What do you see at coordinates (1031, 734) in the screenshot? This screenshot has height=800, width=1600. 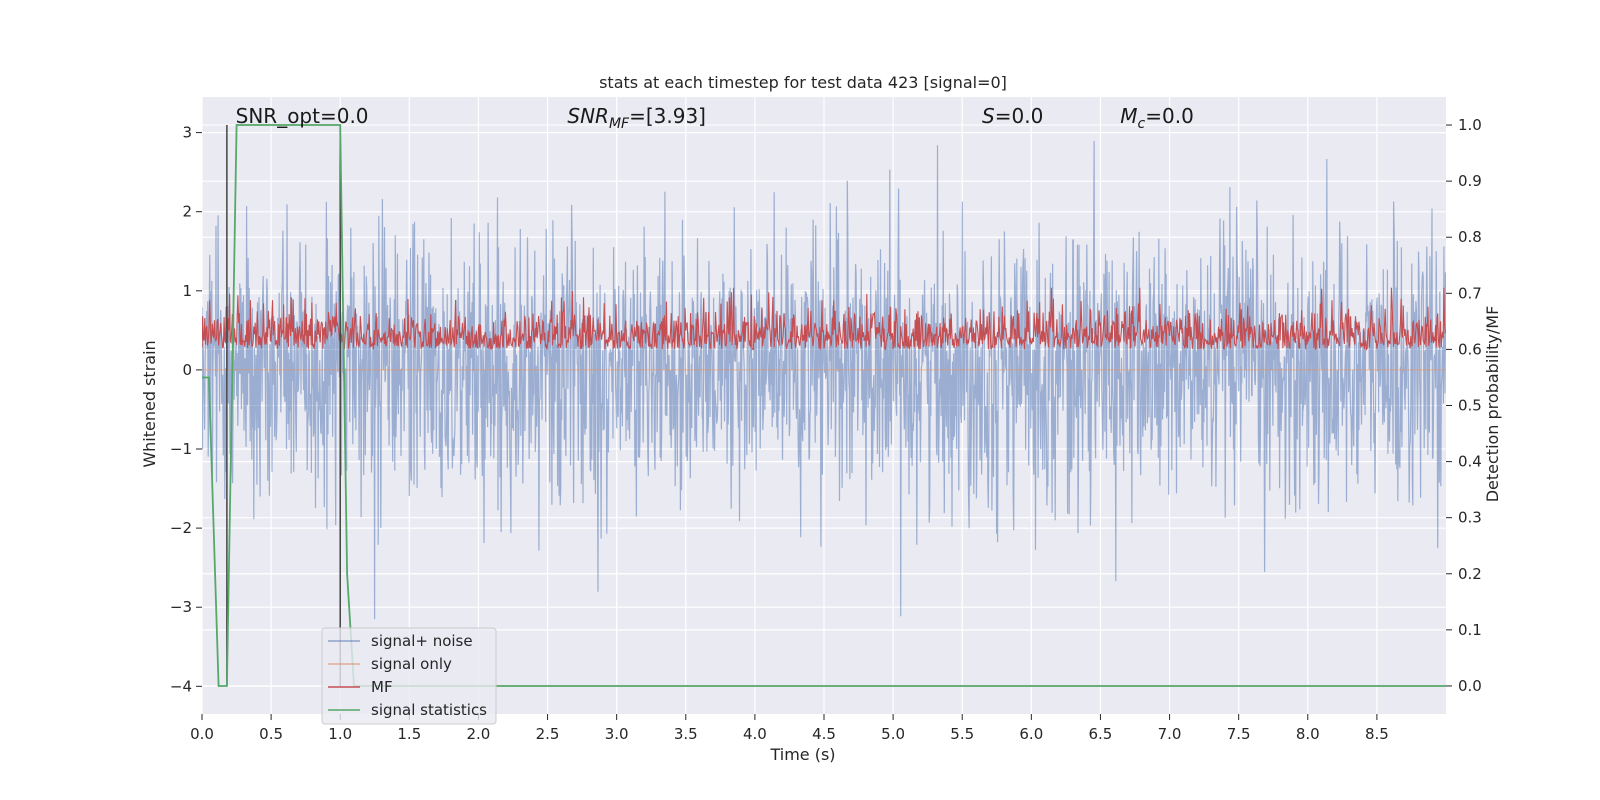 I see `x-tick-label-12: 6.0` at bounding box center [1031, 734].